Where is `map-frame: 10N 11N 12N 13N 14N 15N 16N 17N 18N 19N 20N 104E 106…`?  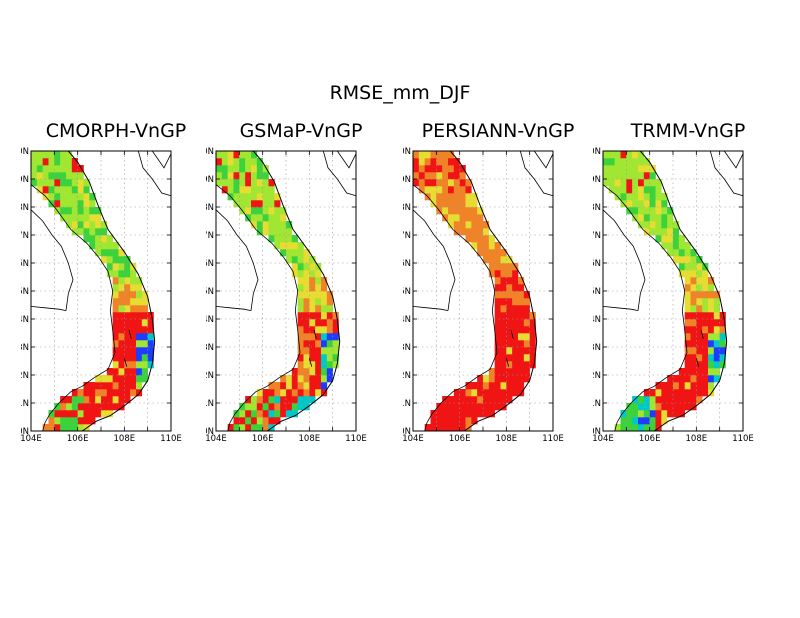
map-frame: 10N 11N 12N 13N 14N 15N 16N 17N 18N 19N 20N 104E 106… is located at coordinates (286, 295).